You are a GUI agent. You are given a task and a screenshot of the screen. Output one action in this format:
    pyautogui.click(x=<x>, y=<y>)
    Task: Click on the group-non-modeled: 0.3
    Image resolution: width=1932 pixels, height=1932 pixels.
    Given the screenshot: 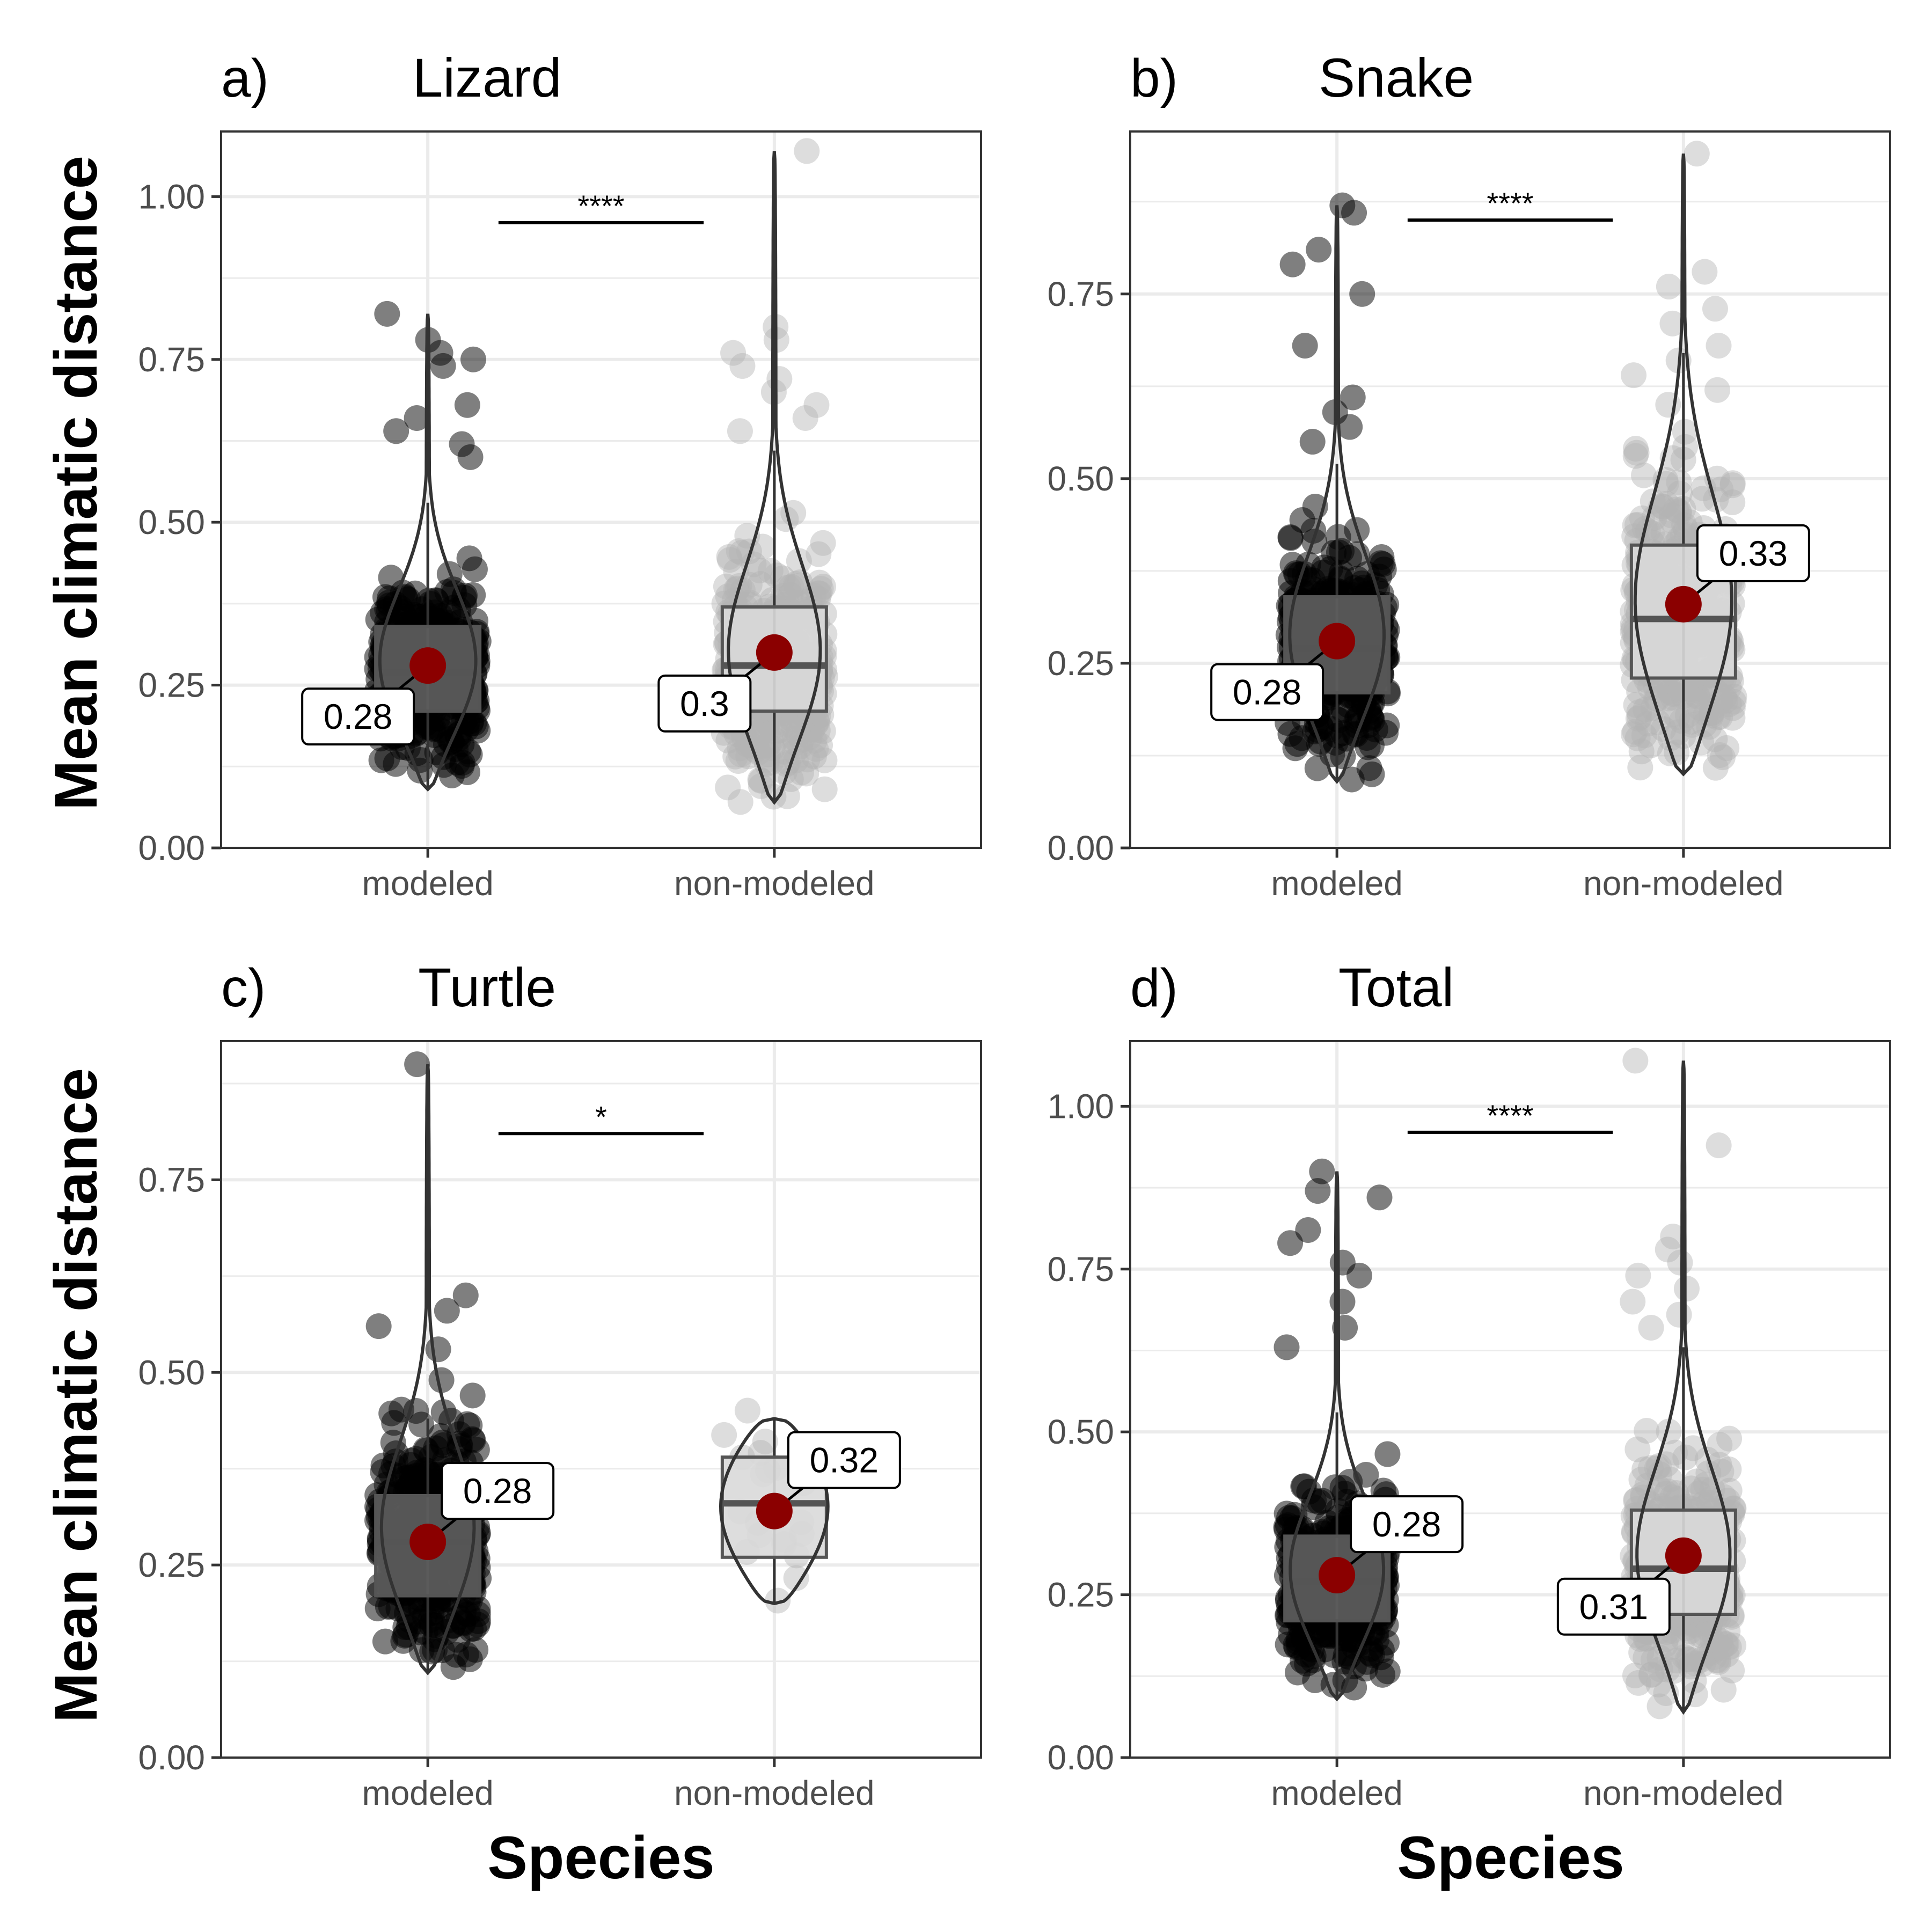 What is the action you would take?
    pyautogui.click(x=747, y=476)
    